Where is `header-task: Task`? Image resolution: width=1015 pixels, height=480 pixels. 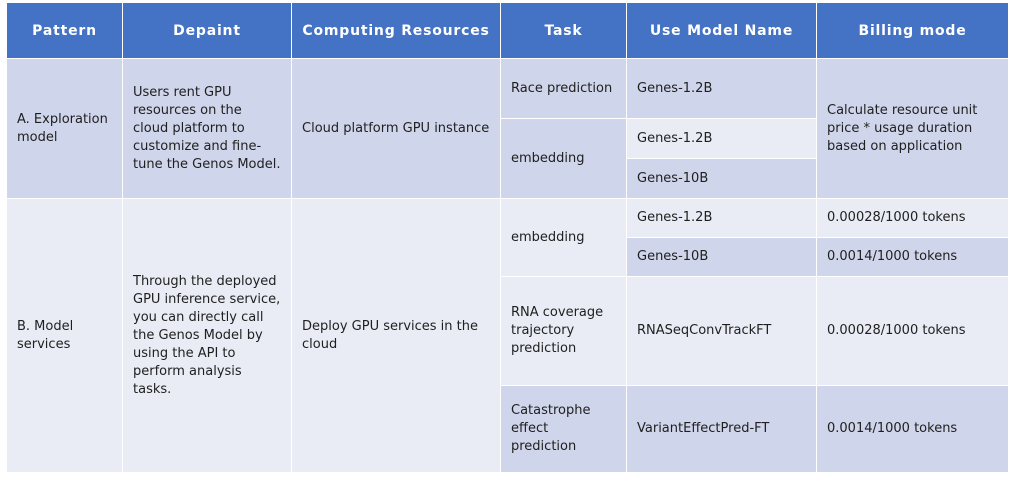
header-task: Task is located at coordinates (563, 30).